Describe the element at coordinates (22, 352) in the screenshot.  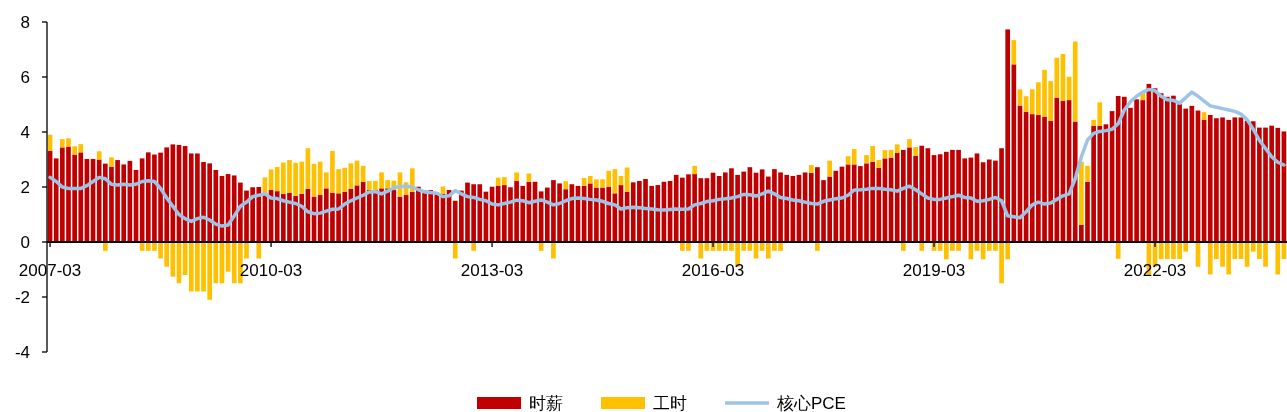
I see `y-tick-label: -4` at that location.